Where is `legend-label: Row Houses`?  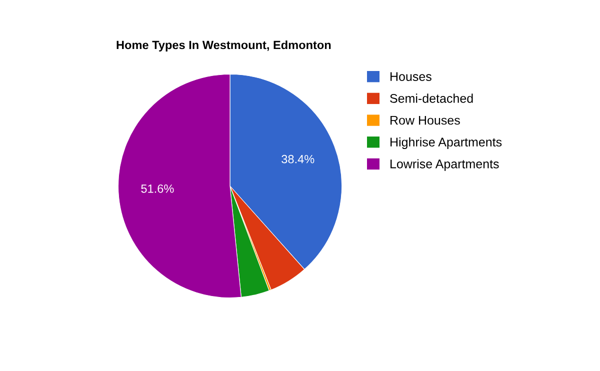
legend-label: Row Houses is located at coordinates (425, 120).